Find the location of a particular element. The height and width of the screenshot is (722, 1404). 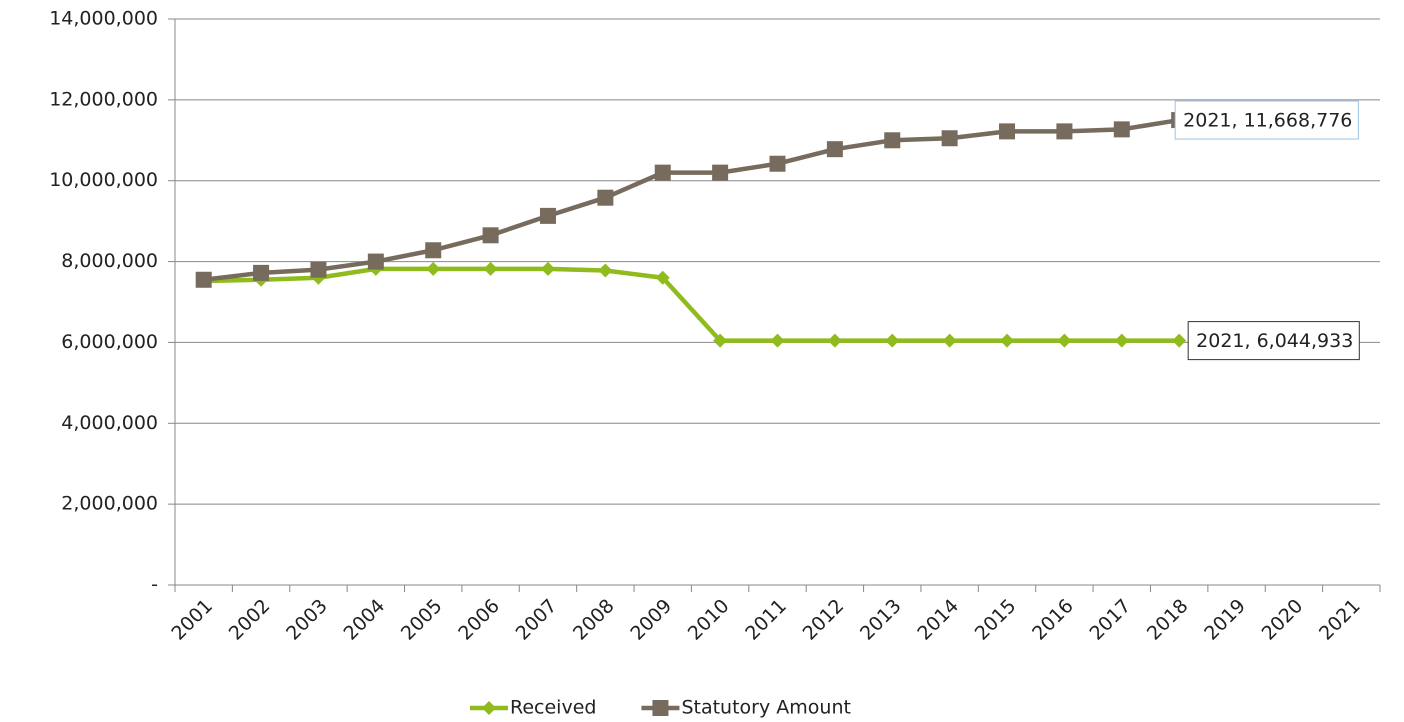

x-tick-label: 2002 is located at coordinates (250, 620).